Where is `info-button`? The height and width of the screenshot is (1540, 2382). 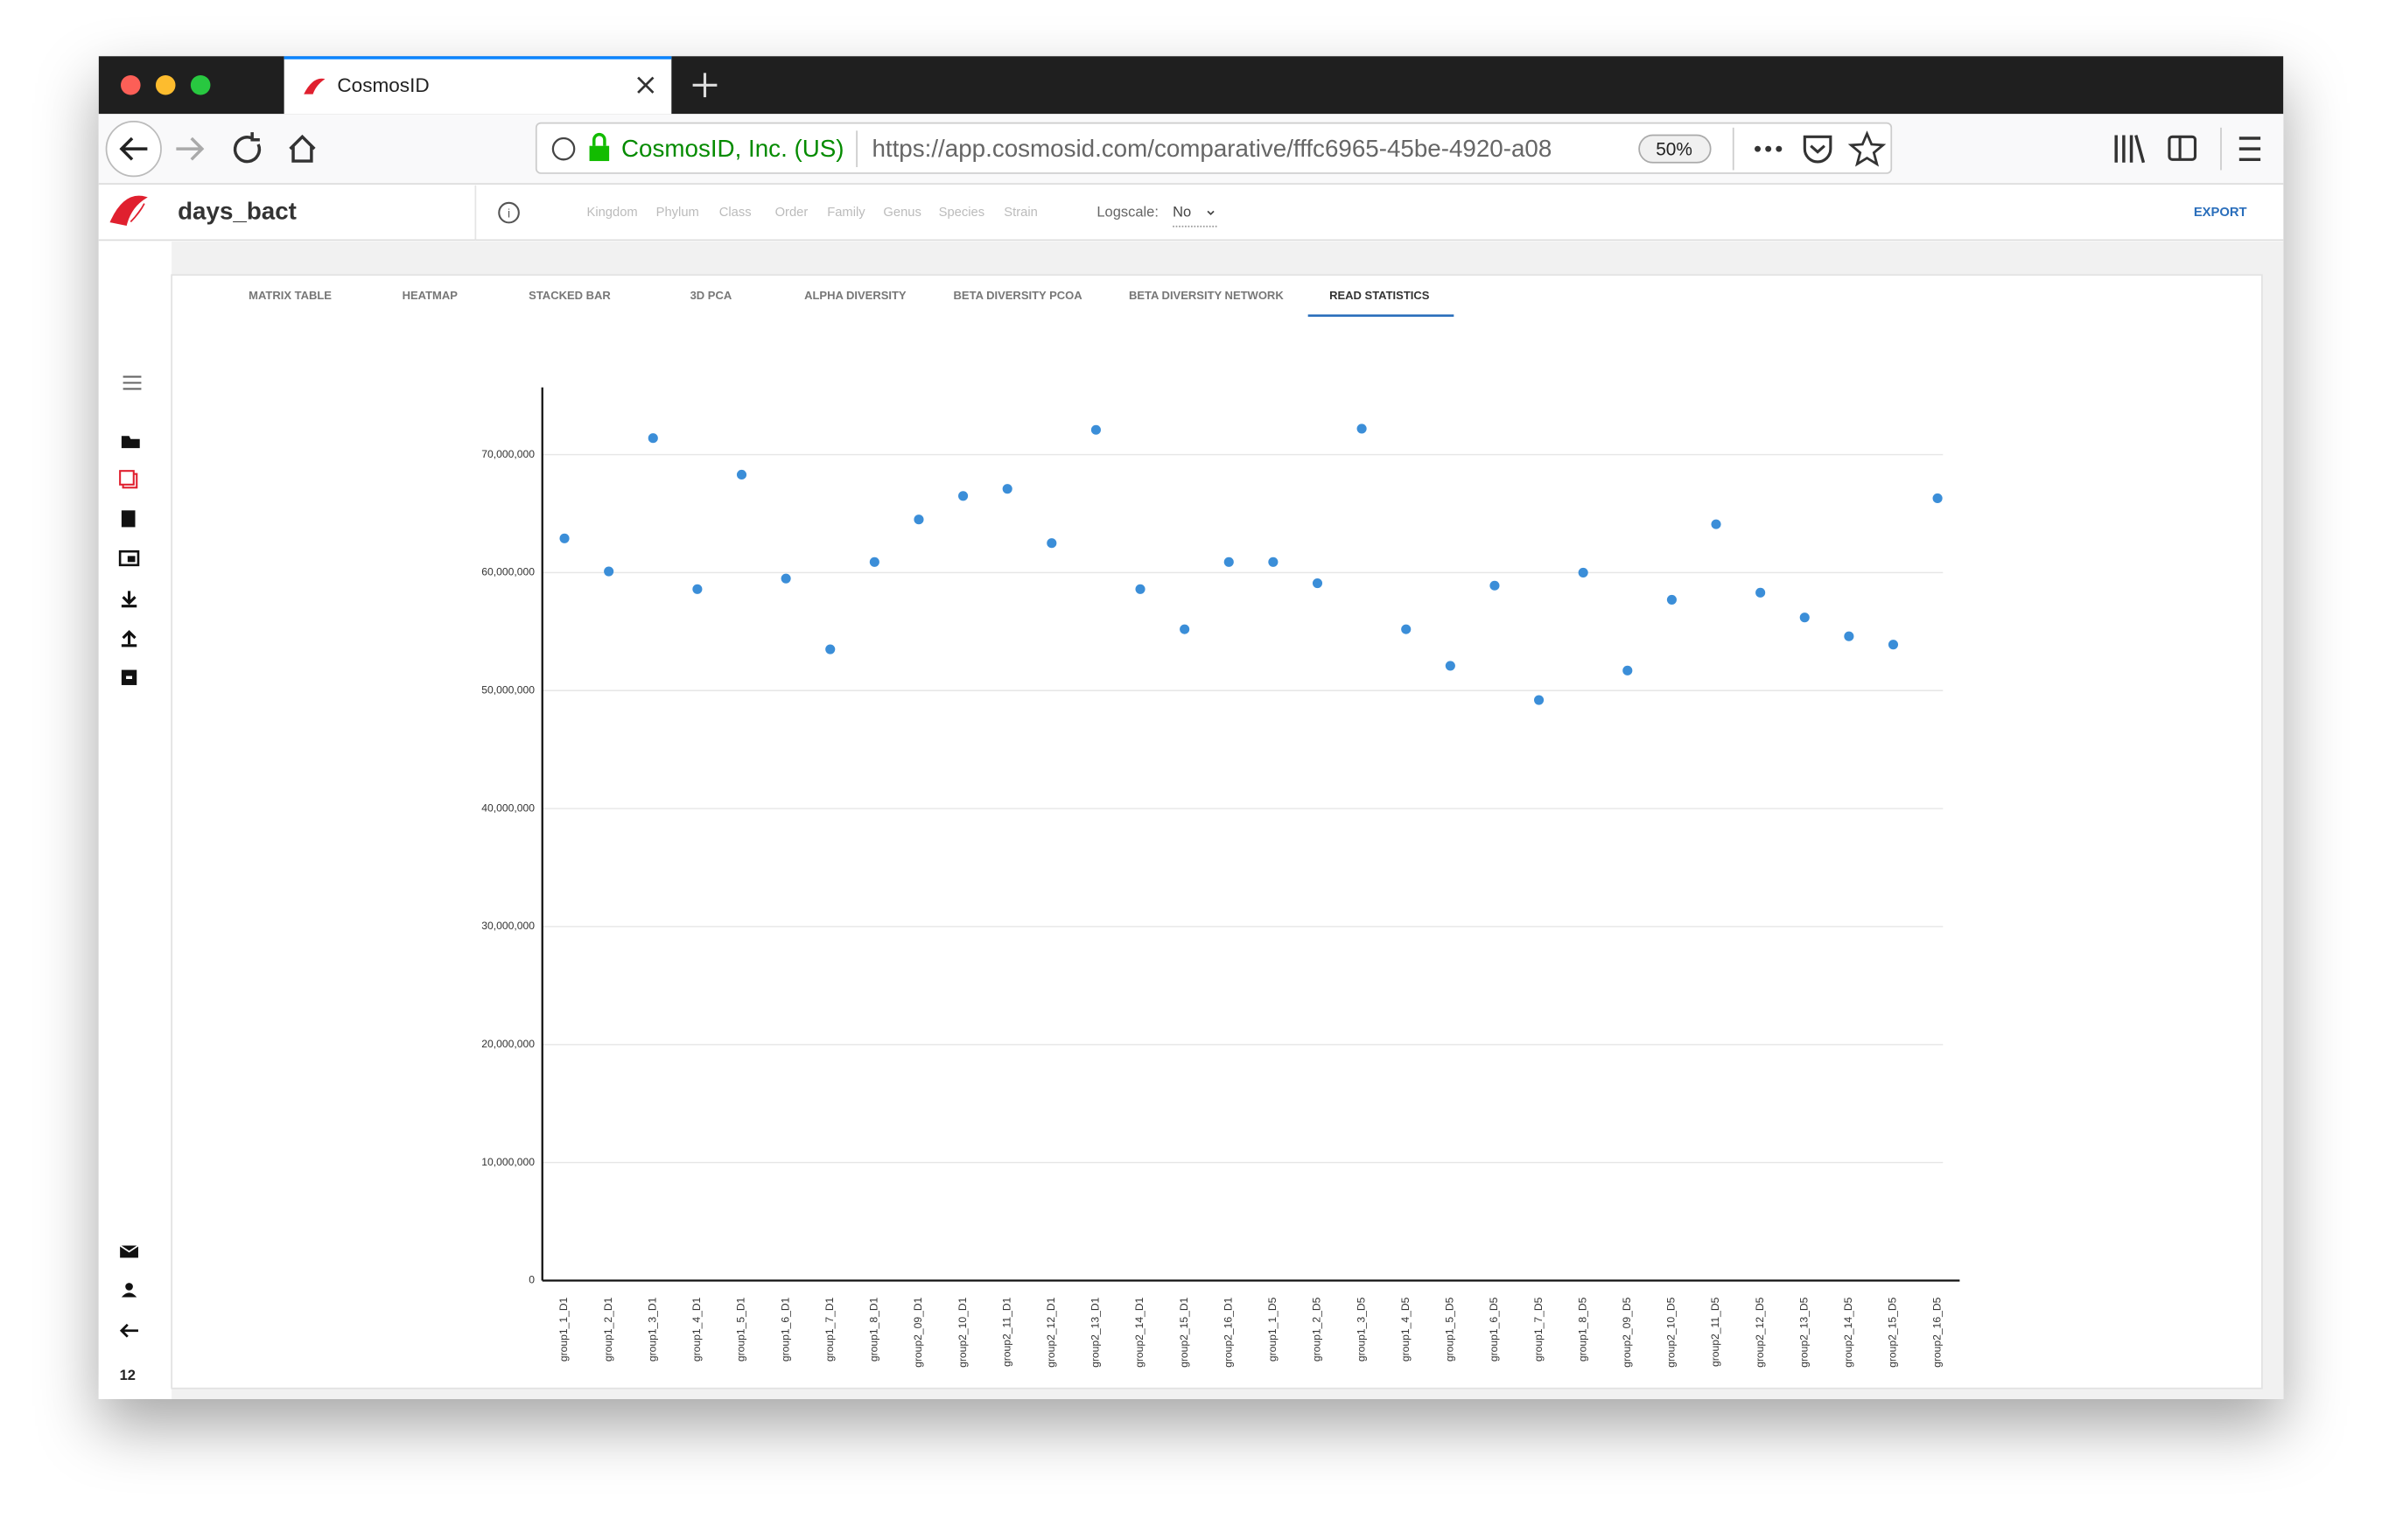 info-button is located at coordinates (509, 212).